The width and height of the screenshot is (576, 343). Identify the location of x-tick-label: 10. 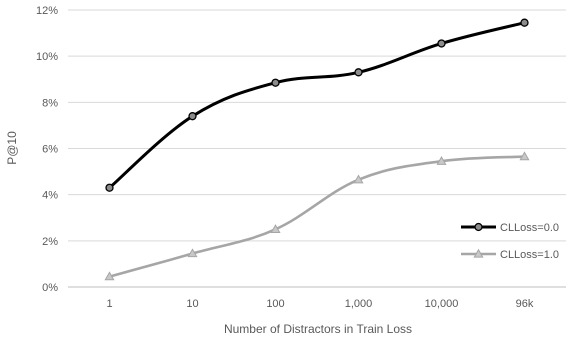
(192, 304).